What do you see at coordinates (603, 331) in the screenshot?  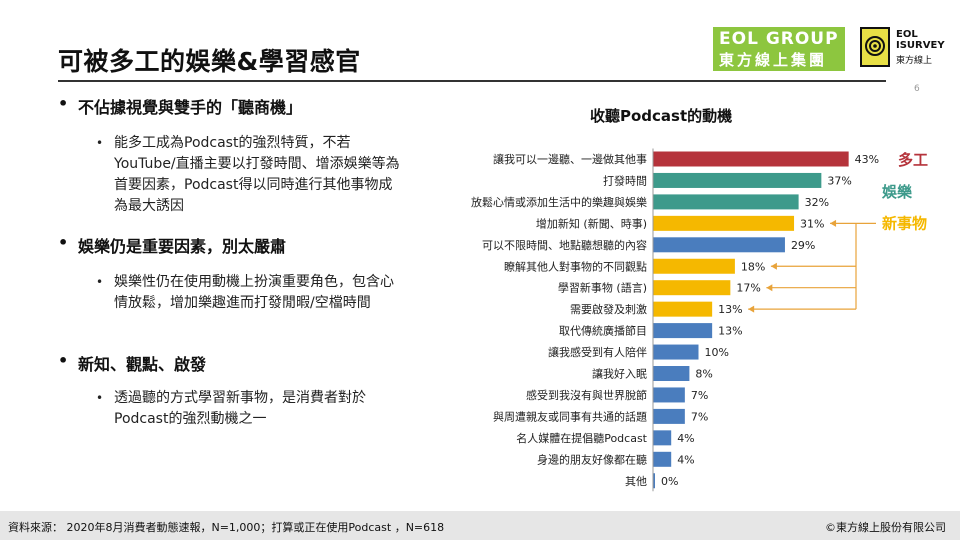 I see `category-label: 取代傳統廣播節目` at bounding box center [603, 331].